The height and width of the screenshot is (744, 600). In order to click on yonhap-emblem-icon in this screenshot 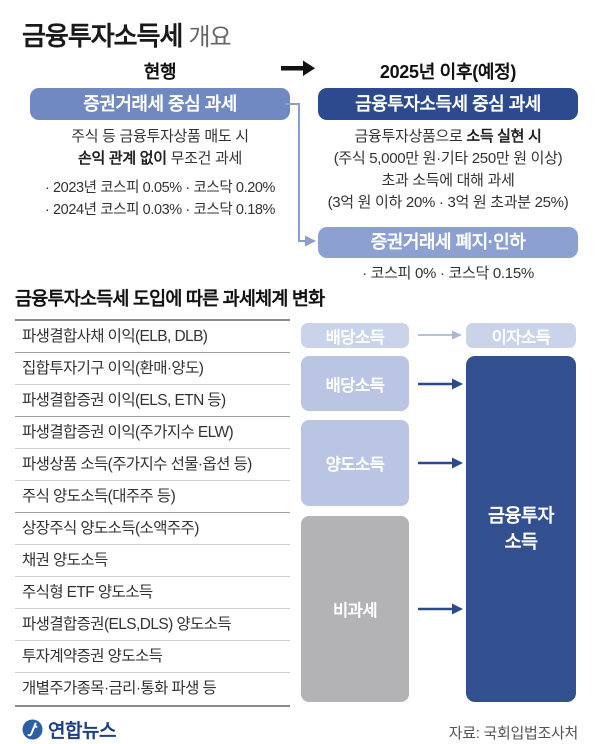, I will do `click(32, 729)`.